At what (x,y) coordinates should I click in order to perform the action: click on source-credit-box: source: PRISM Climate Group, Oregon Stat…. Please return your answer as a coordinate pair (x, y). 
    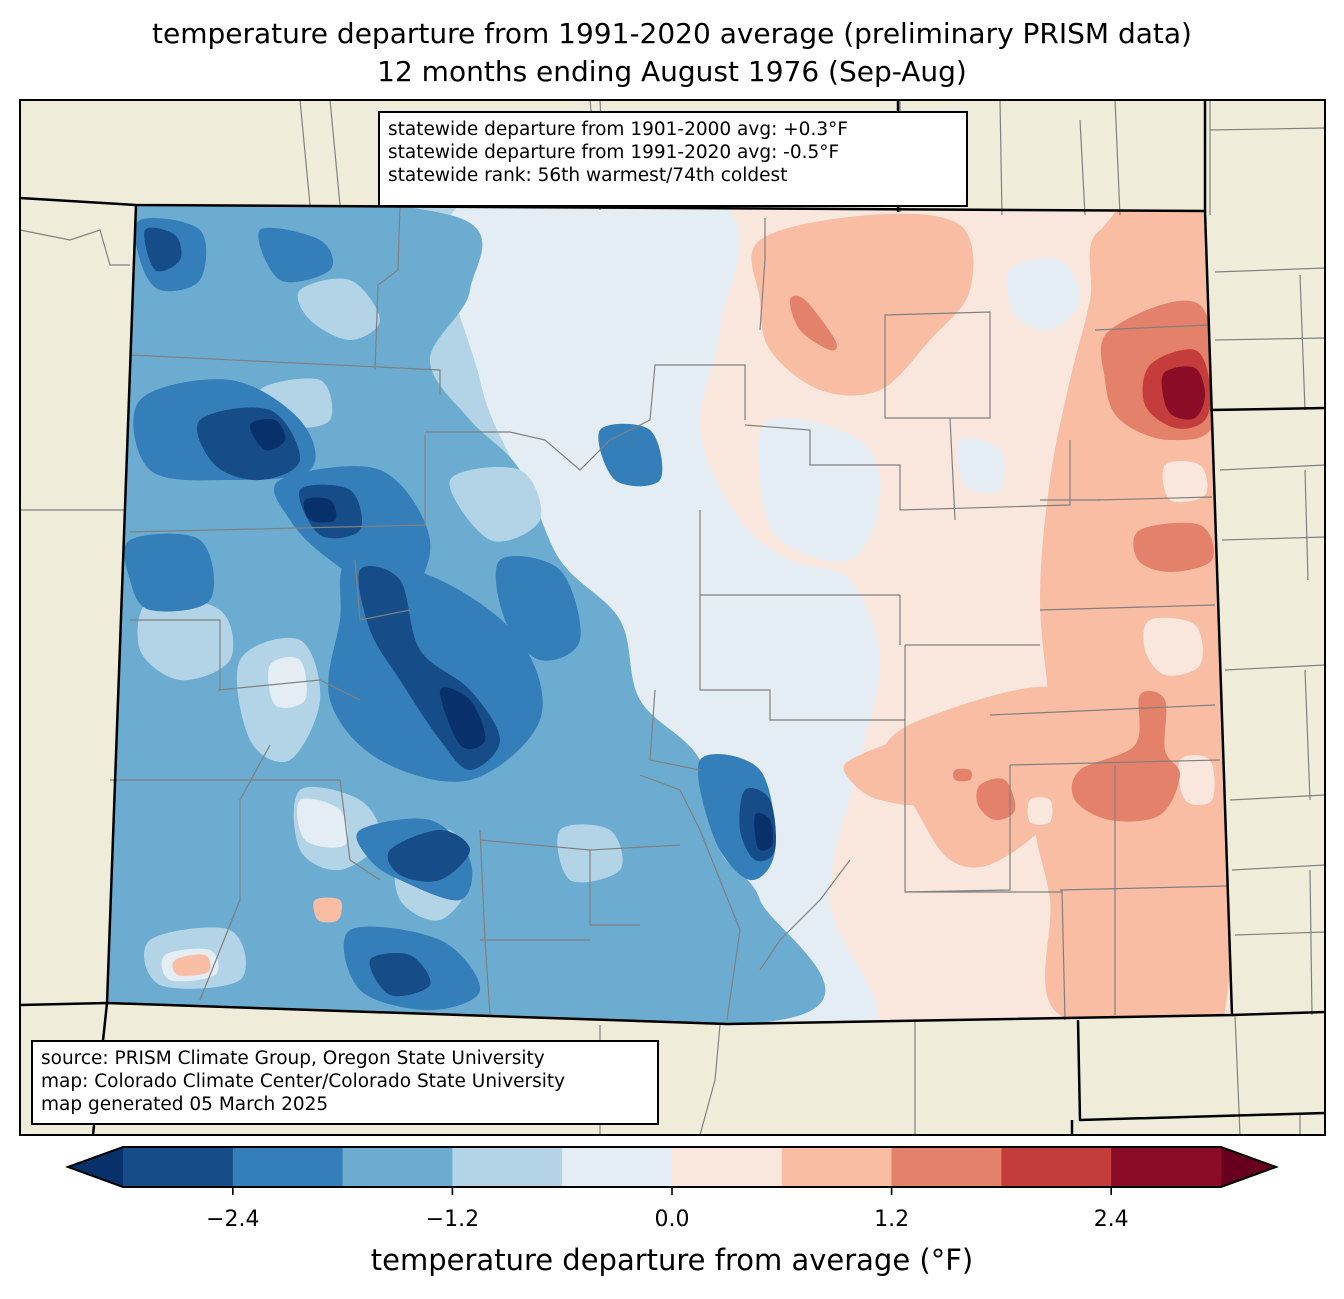
    Looking at the image, I should click on (345, 1082).